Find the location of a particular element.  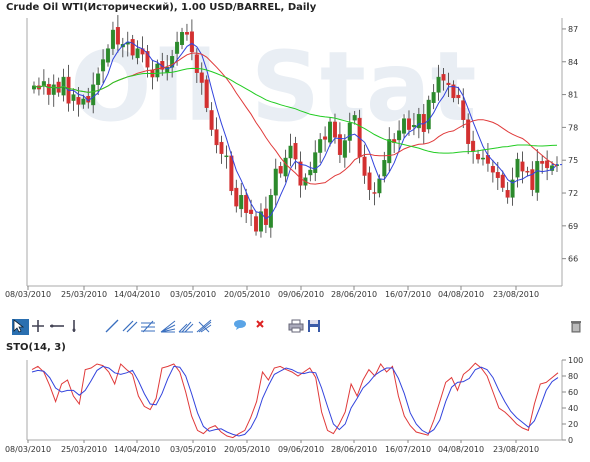

sto-x-tick-label: 25/03/2010 is located at coordinates (84, 449).